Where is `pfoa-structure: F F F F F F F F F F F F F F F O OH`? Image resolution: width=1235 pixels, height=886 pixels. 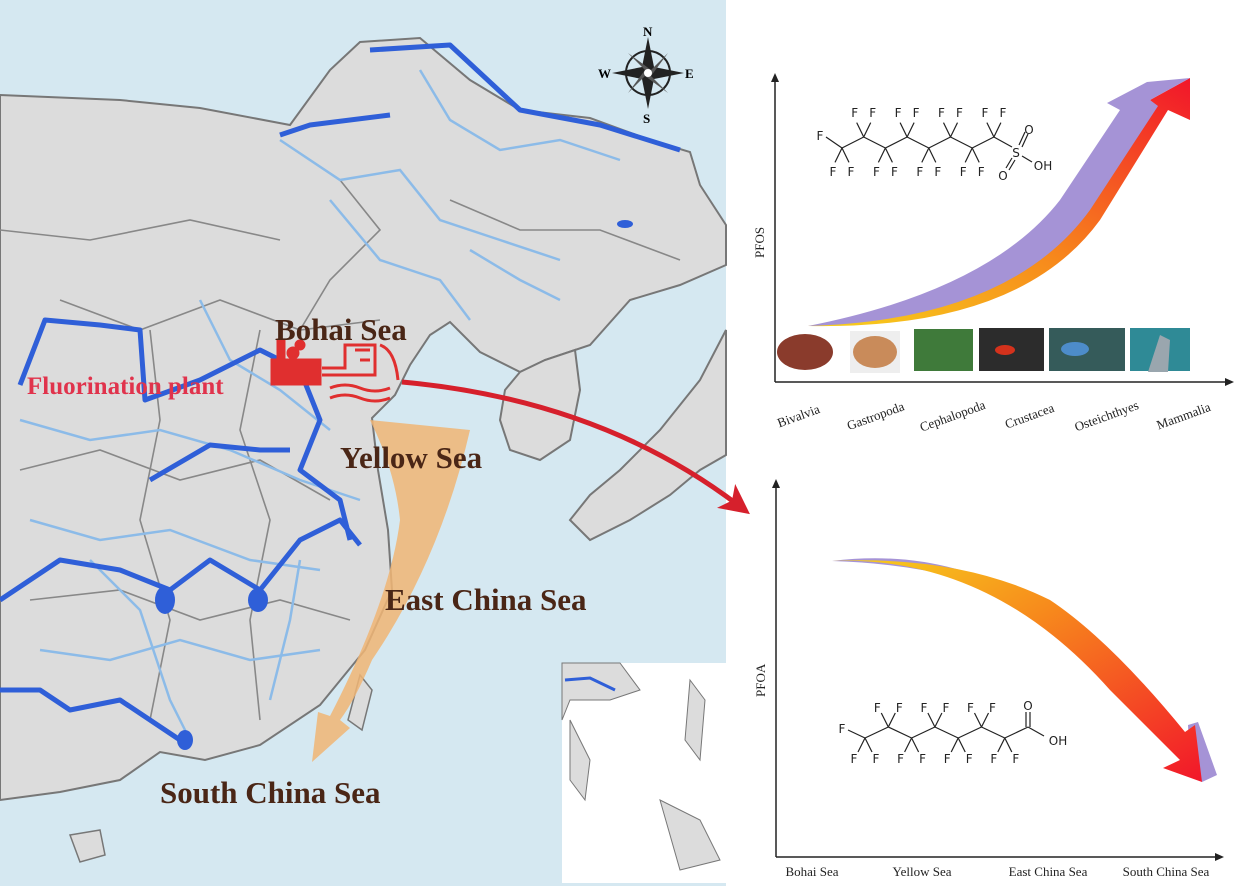
pfoa-structure: F F F F F F F F F F F F F F F O OH is located at coordinates (953, 732).